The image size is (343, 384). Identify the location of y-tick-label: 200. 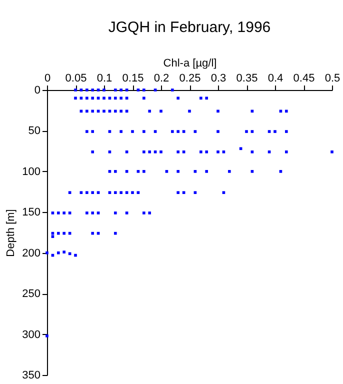
(31, 253).